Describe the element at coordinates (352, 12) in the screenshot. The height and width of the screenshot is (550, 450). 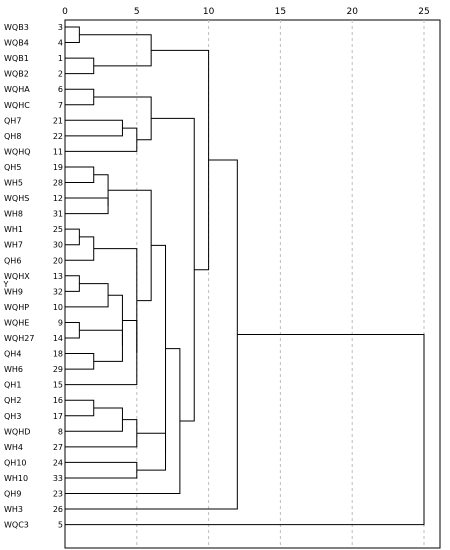
I see `x-tick-label: 20` at that location.